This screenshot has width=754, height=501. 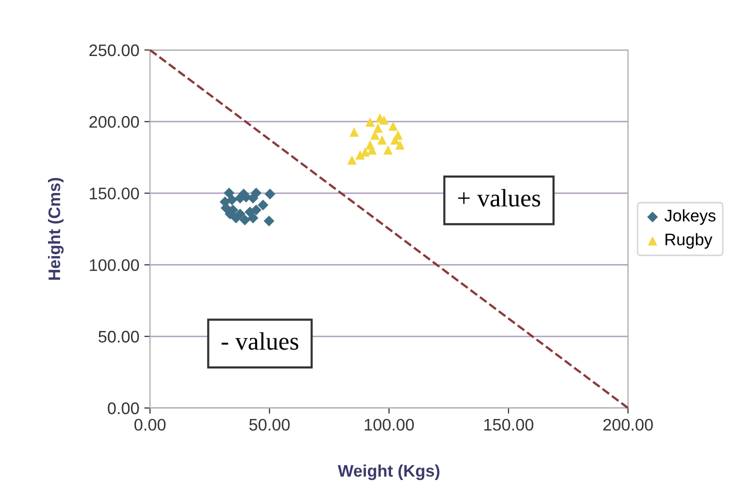 I want to click on y-tick-label: 0.00, so click(x=123, y=408).